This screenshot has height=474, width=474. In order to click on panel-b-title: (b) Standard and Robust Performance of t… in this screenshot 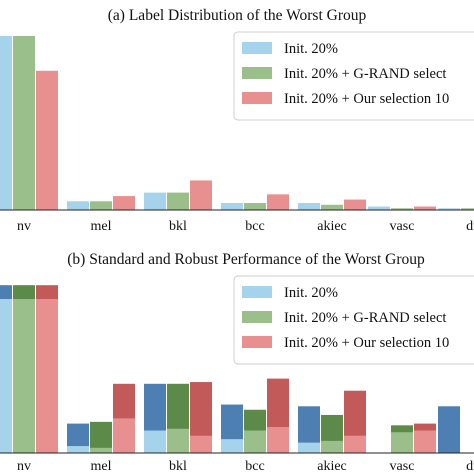, I will do `click(246, 259)`.